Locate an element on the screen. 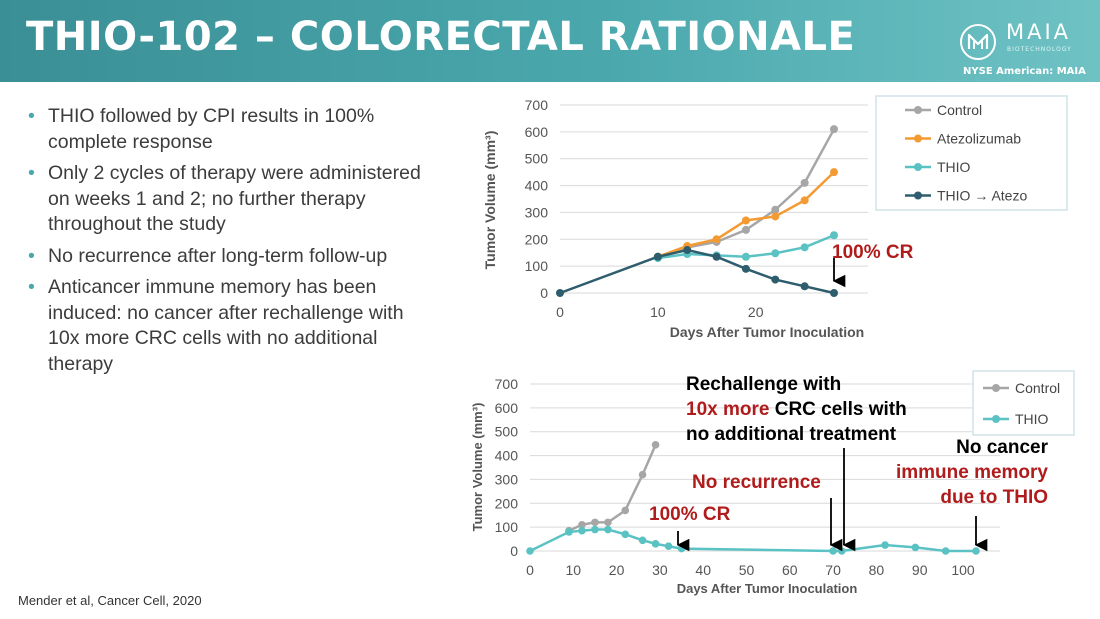 This screenshot has height=619, width=1100. chart-top-xlabel: Days After Tumor Inoculation is located at coordinates (767, 332).